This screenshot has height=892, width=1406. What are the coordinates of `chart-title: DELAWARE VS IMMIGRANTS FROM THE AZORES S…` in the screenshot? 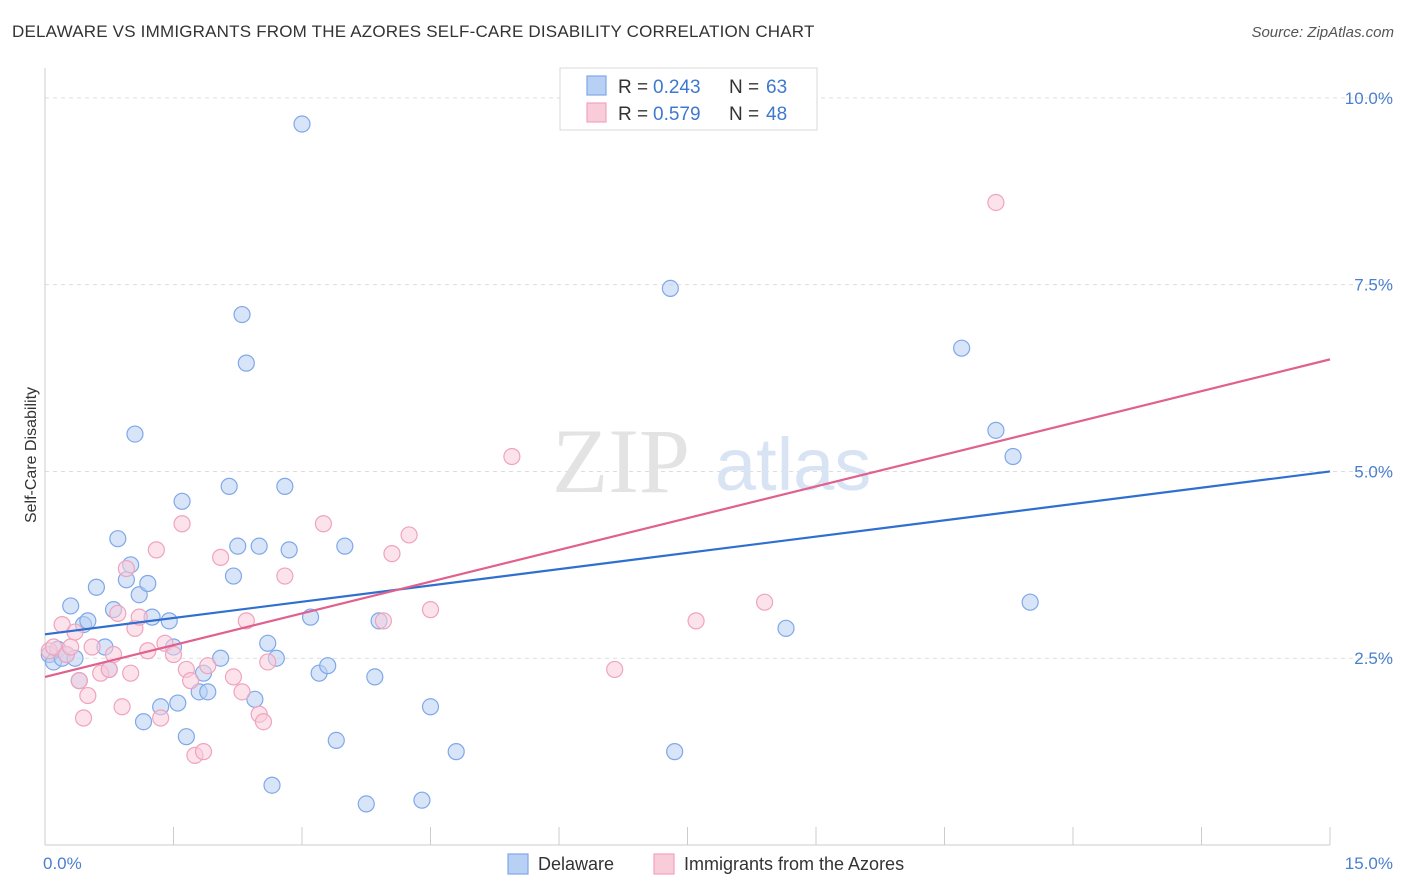 It's located at (413, 31).